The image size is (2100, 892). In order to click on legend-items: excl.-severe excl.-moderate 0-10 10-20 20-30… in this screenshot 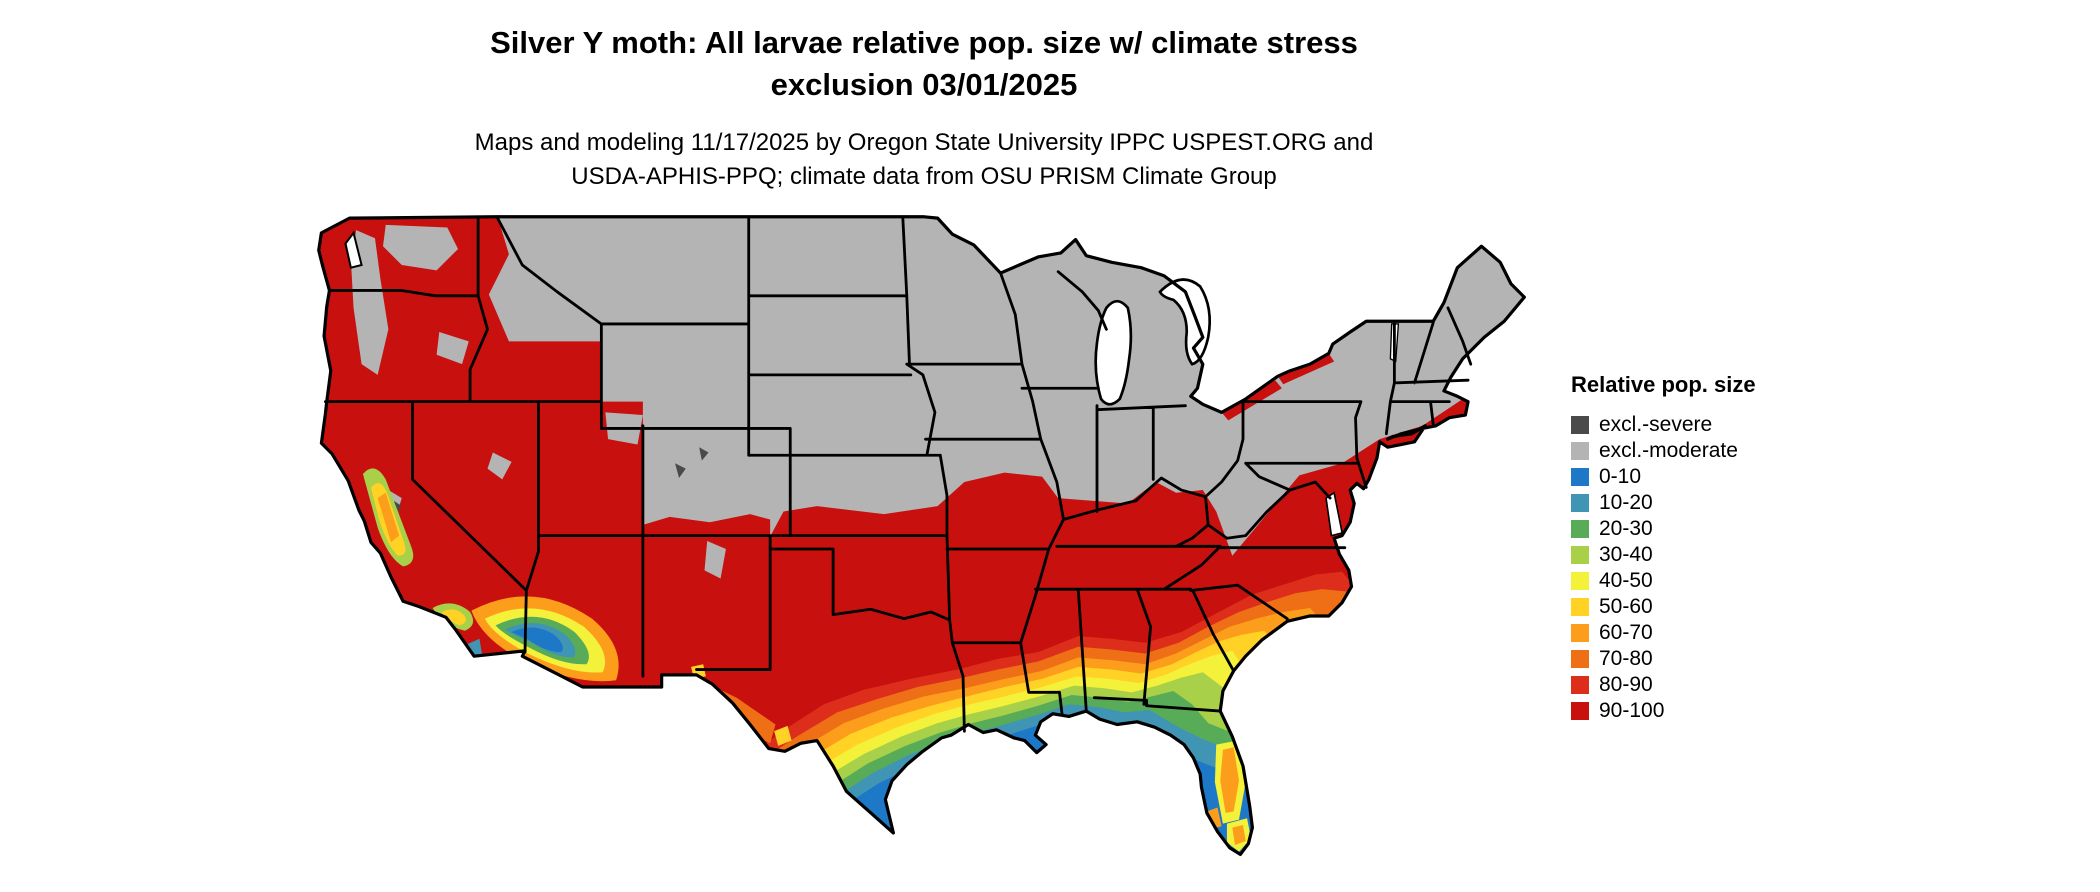, I will do `click(1721, 568)`.